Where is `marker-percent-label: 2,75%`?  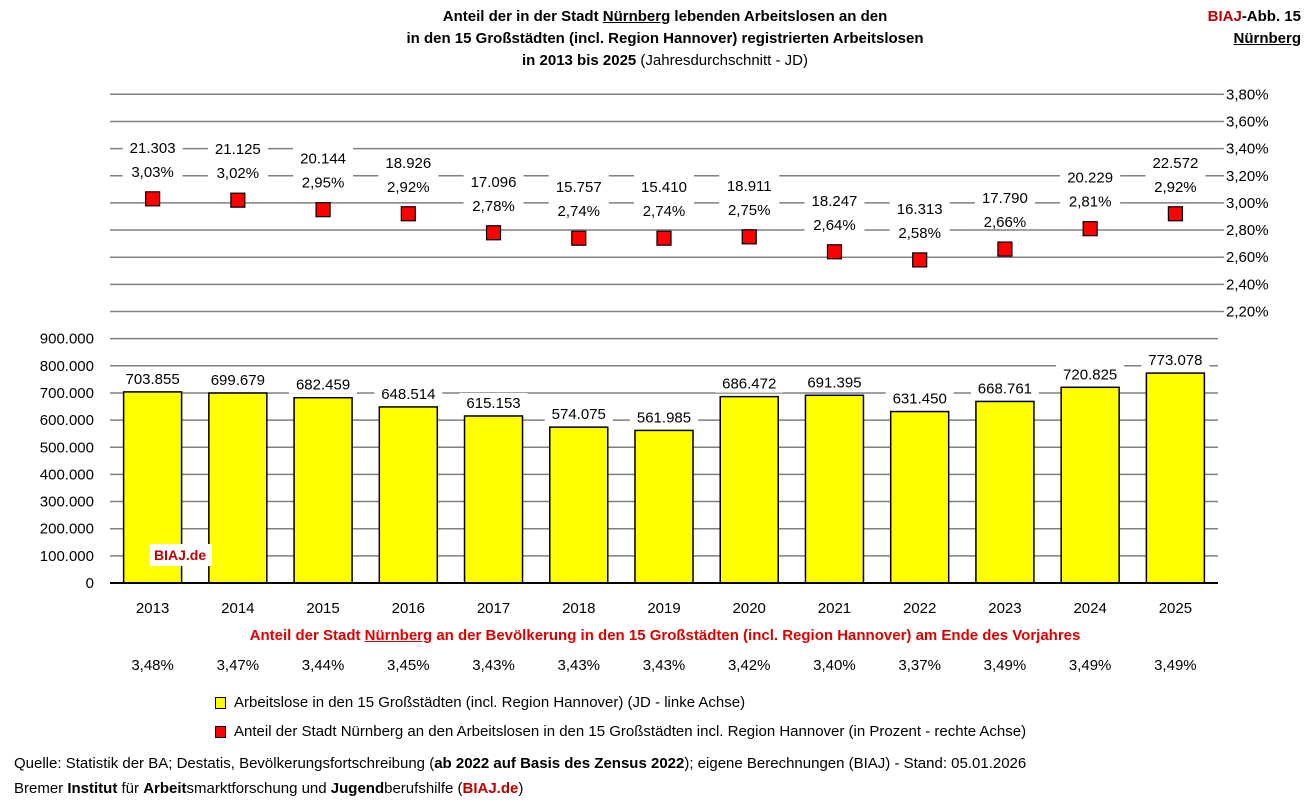 marker-percent-label: 2,75% is located at coordinates (749, 210).